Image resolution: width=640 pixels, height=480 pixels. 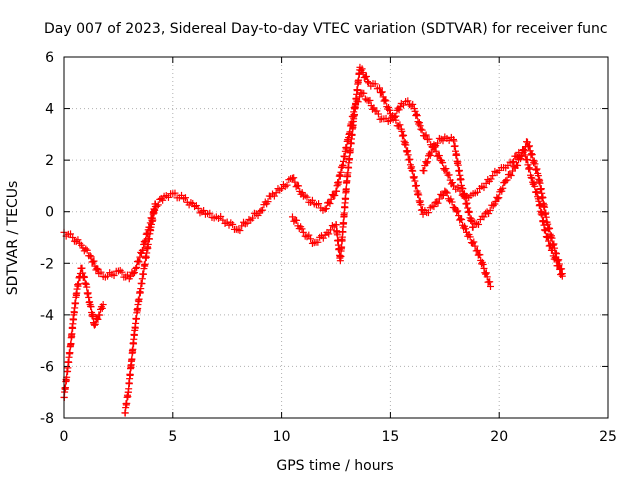 What do you see at coordinates (282, 437) in the screenshot?
I see `x-tick-label: 10` at bounding box center [282, 437].